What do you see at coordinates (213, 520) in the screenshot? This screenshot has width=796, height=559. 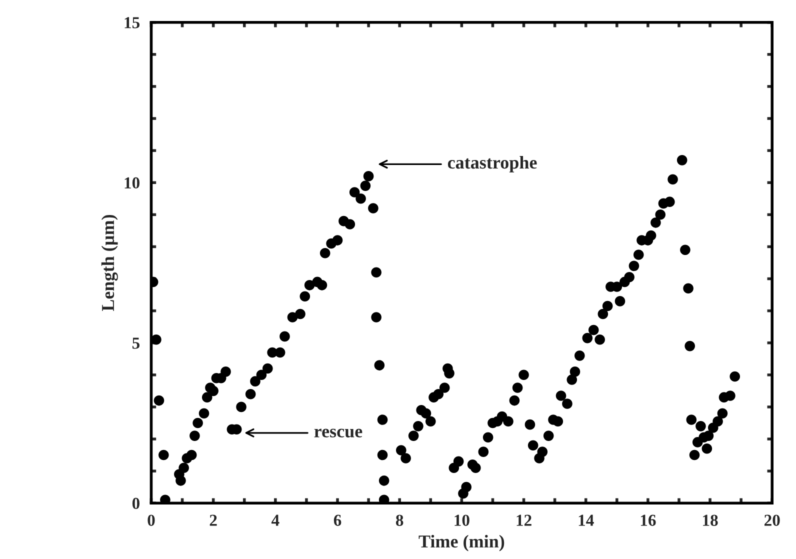 I see `x-tick-label: 2` at bounding box center [213, 520].